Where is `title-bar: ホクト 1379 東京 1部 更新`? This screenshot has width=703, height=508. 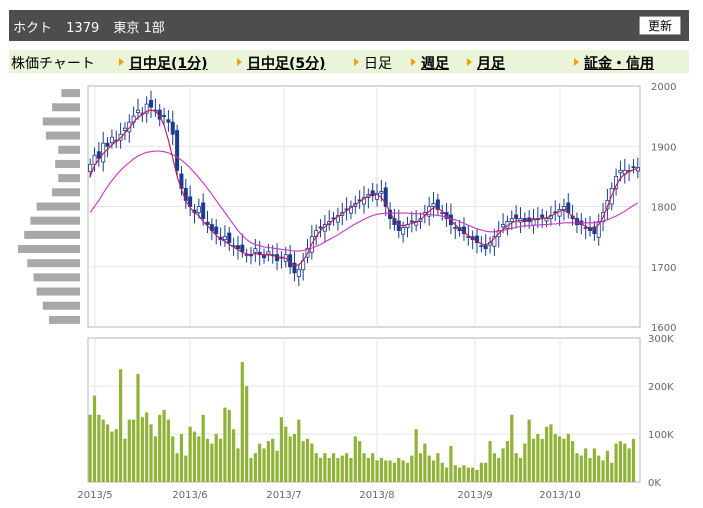
title-bar: ホクト 1379 東京 1部 更新 is located at coordinates (349, 25).